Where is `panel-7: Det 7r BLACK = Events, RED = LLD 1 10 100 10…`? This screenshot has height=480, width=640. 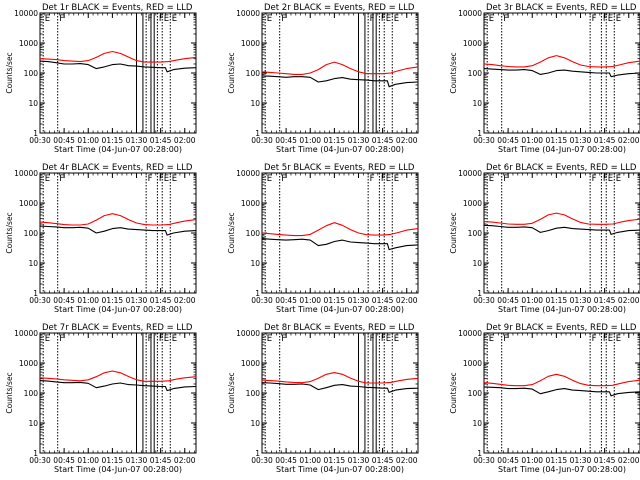
panel-7: Det 7r BLACK = Events, RED = LLD 1 10 100 10… is located at coordinates (101, 398).